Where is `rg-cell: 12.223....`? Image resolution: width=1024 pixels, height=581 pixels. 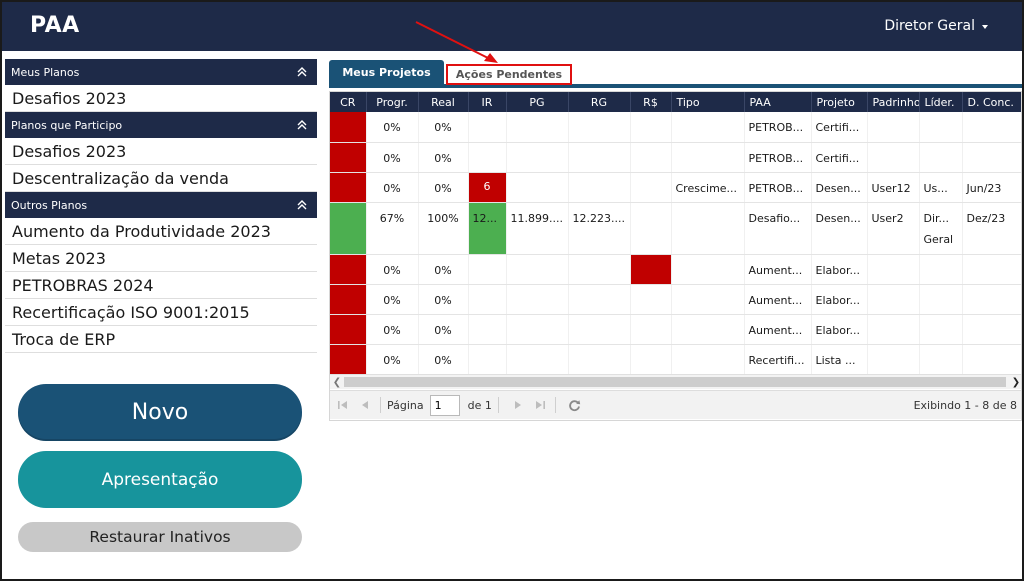 rg-cell: 12.223.... is located at coordinates (599, 228).